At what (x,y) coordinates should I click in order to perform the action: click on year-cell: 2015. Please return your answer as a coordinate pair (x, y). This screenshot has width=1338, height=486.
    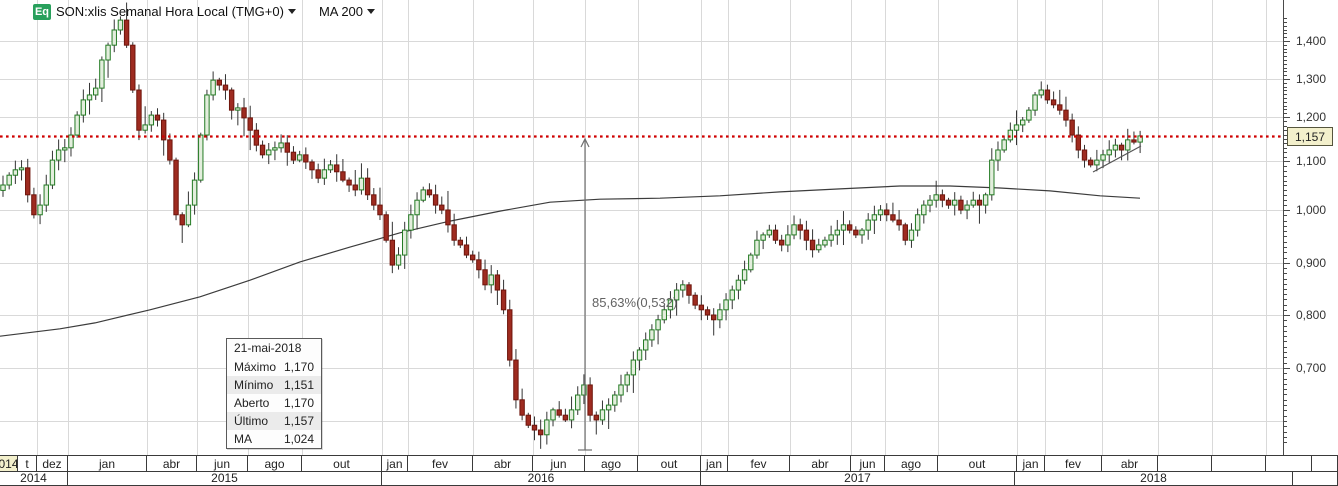
    Looking at the image, I should click on (225, 478).